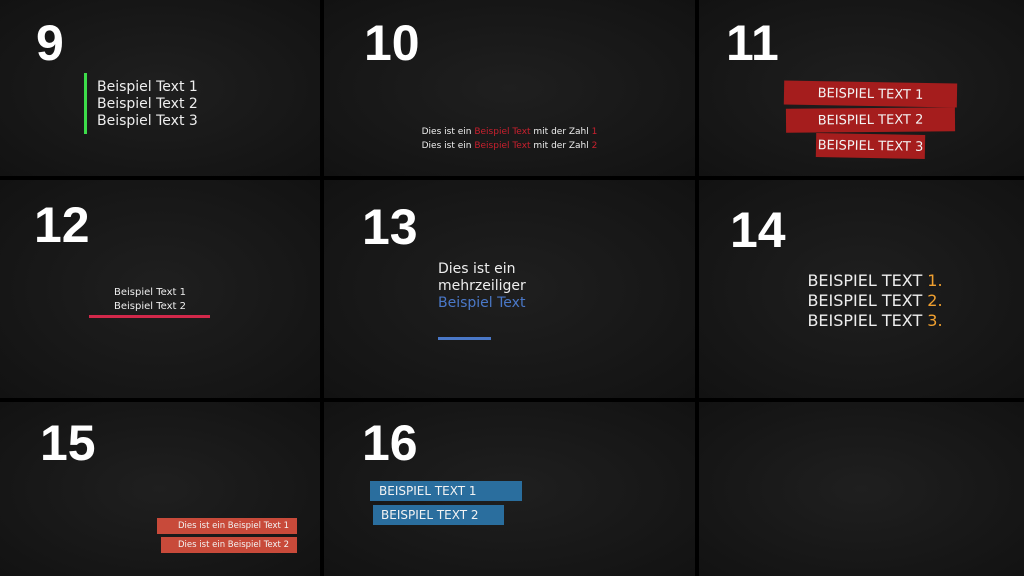  I want to click on text-line: Beispiel Text, so click(482, 303).